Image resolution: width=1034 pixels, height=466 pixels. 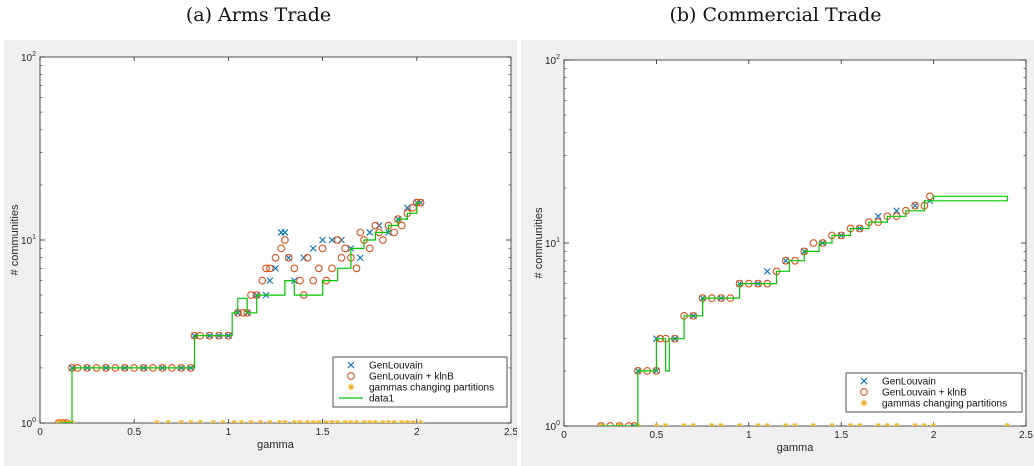 What do you see at coordinates (28, 423) in the screenshot?
I see `y-tick-label: 10⁰` at bounding box center [28, 423].